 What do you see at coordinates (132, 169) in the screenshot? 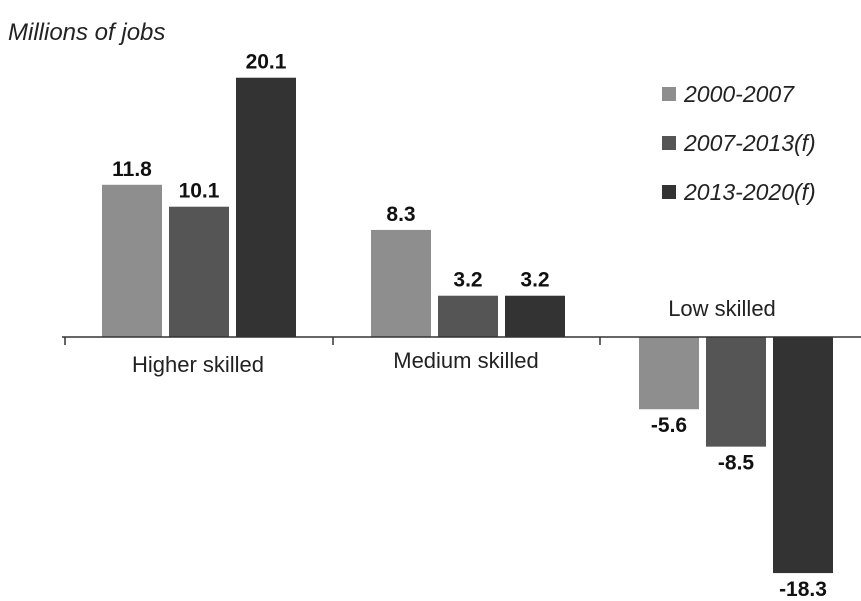
I see `value-label-higher-skilled-series-1: 11.8` at bounding box center [132, 169].